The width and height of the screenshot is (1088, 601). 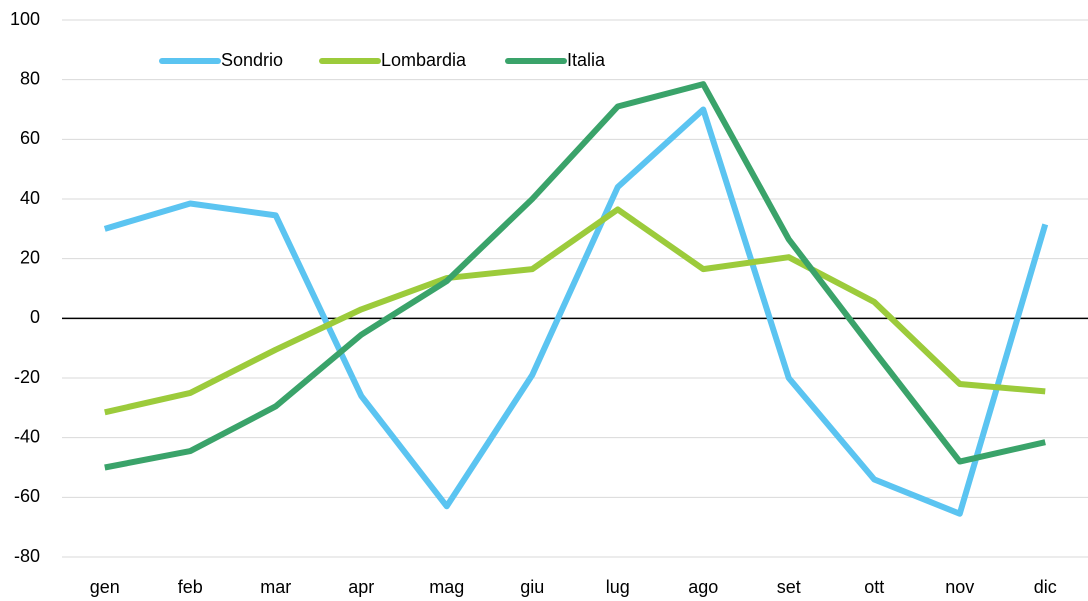 I want to click on x-tick-label: set, so click(x=789, y=587).